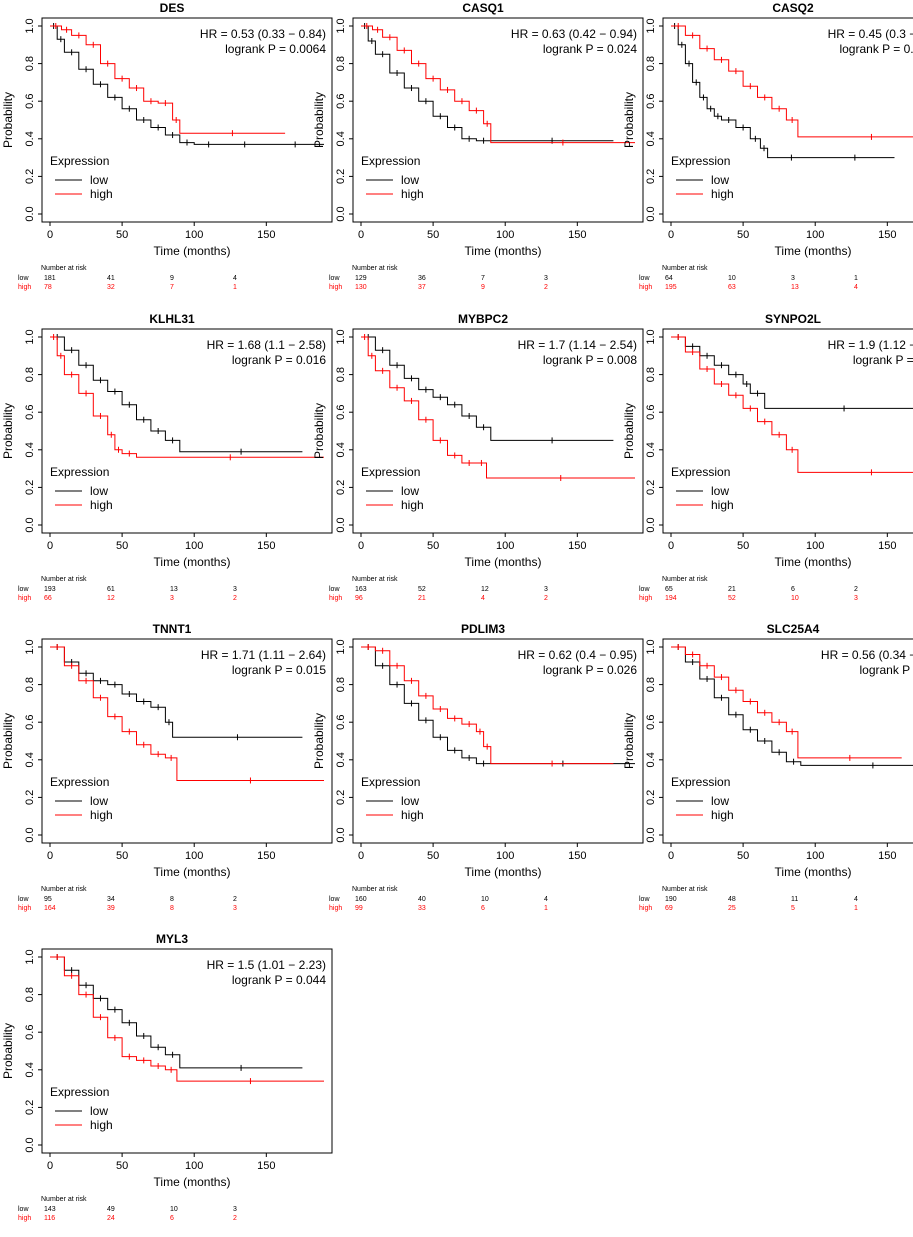 This screenshot has width=913, height=1237. What do you see at coordinates (732, 589) in the screenshot?
I see `risk-count-low: 21` at bounding box center [732, 589].